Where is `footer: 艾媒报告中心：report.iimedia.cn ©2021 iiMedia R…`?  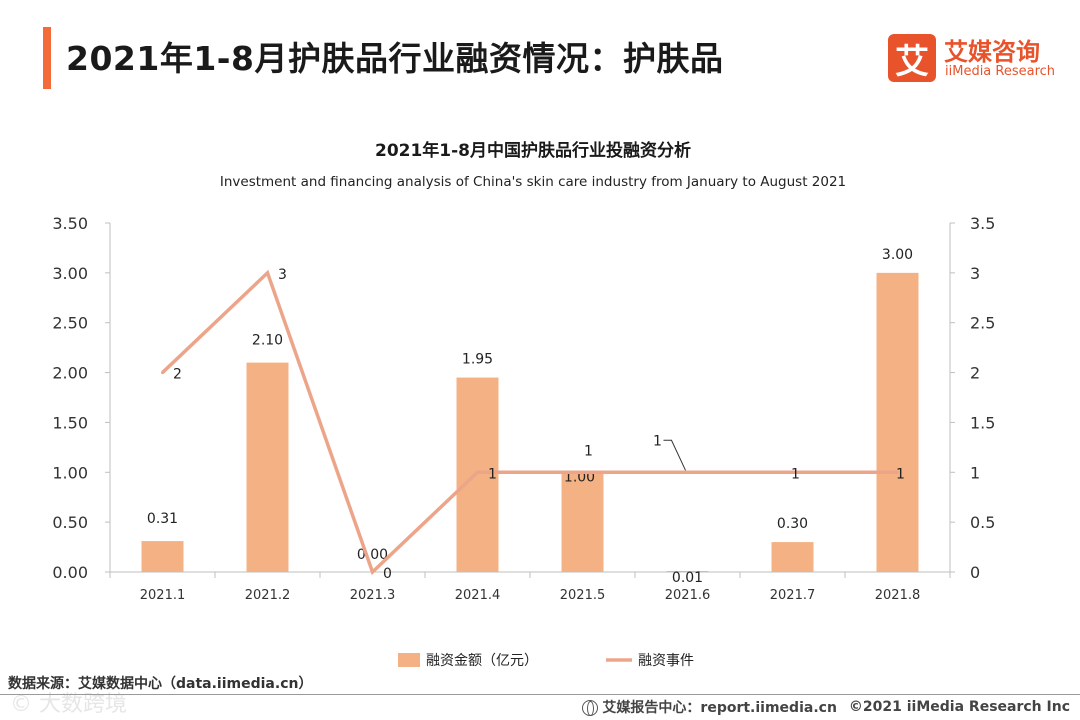
footer: 艾媒报告中心：report.iimedia.cn ©2021 iiMedia R… is located at coordinates (825, 707).